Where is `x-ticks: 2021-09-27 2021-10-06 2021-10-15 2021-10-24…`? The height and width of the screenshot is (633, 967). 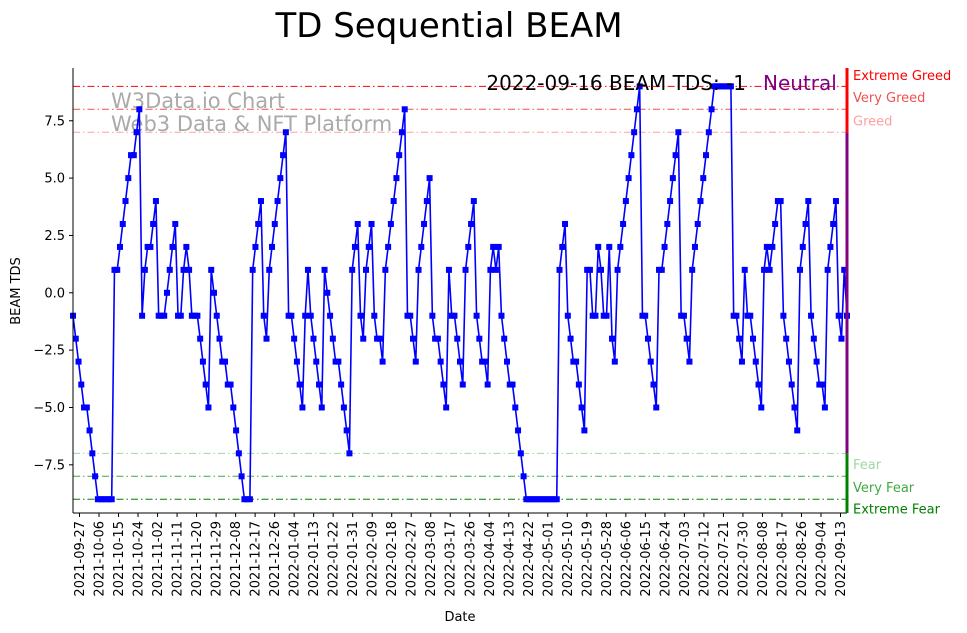 x-ticks: 2021-09-27 2021-10-06 2021-10-15 2021-10-24… is located at coordinates (461, 555).